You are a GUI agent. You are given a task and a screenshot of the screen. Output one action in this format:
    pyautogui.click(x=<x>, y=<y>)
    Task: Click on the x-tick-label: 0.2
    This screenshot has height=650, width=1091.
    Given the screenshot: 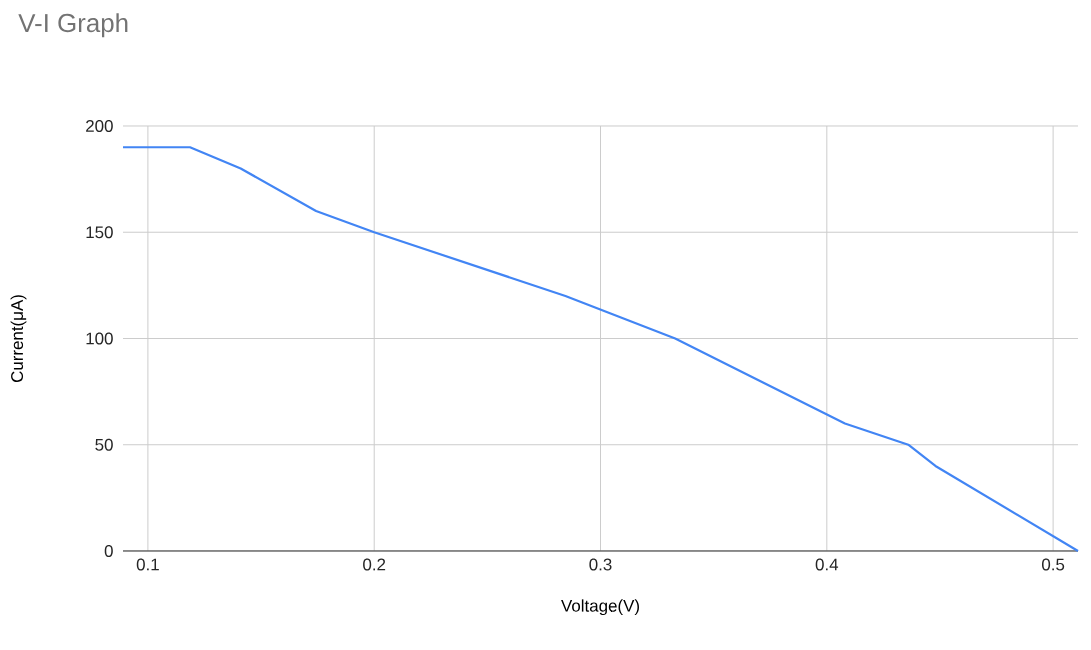 What is the action you would take?
    pyautogui.click(x=374, y=564)
    